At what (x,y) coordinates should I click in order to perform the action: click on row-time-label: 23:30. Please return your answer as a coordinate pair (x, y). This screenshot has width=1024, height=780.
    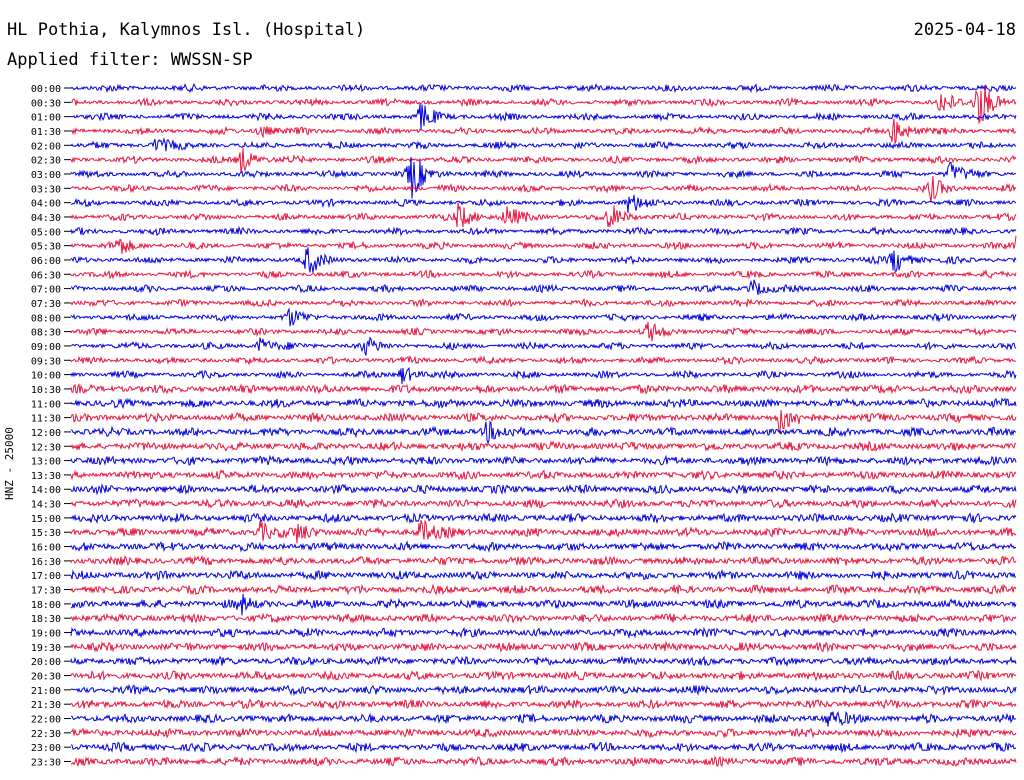
    Looking at the image, I should click on (46, 763).